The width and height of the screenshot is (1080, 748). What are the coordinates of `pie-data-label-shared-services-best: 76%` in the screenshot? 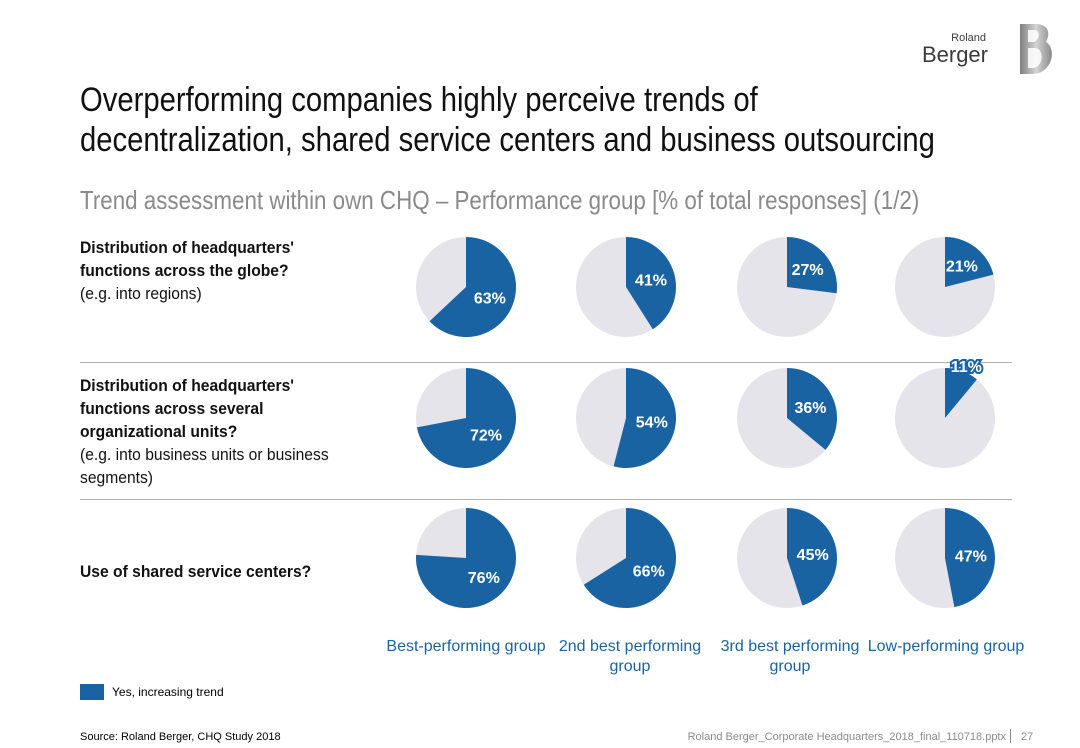 It's located at (484, 578).